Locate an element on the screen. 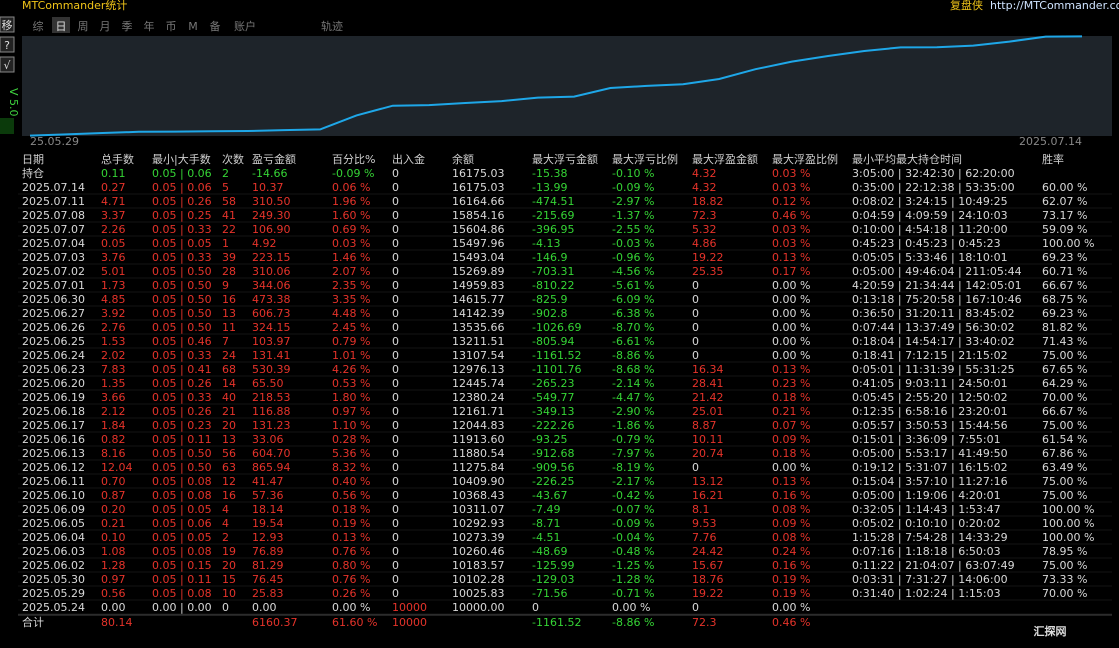 The image size is (1119, 648). row-cell: 0.03 % is located at coordinates (791, 229).